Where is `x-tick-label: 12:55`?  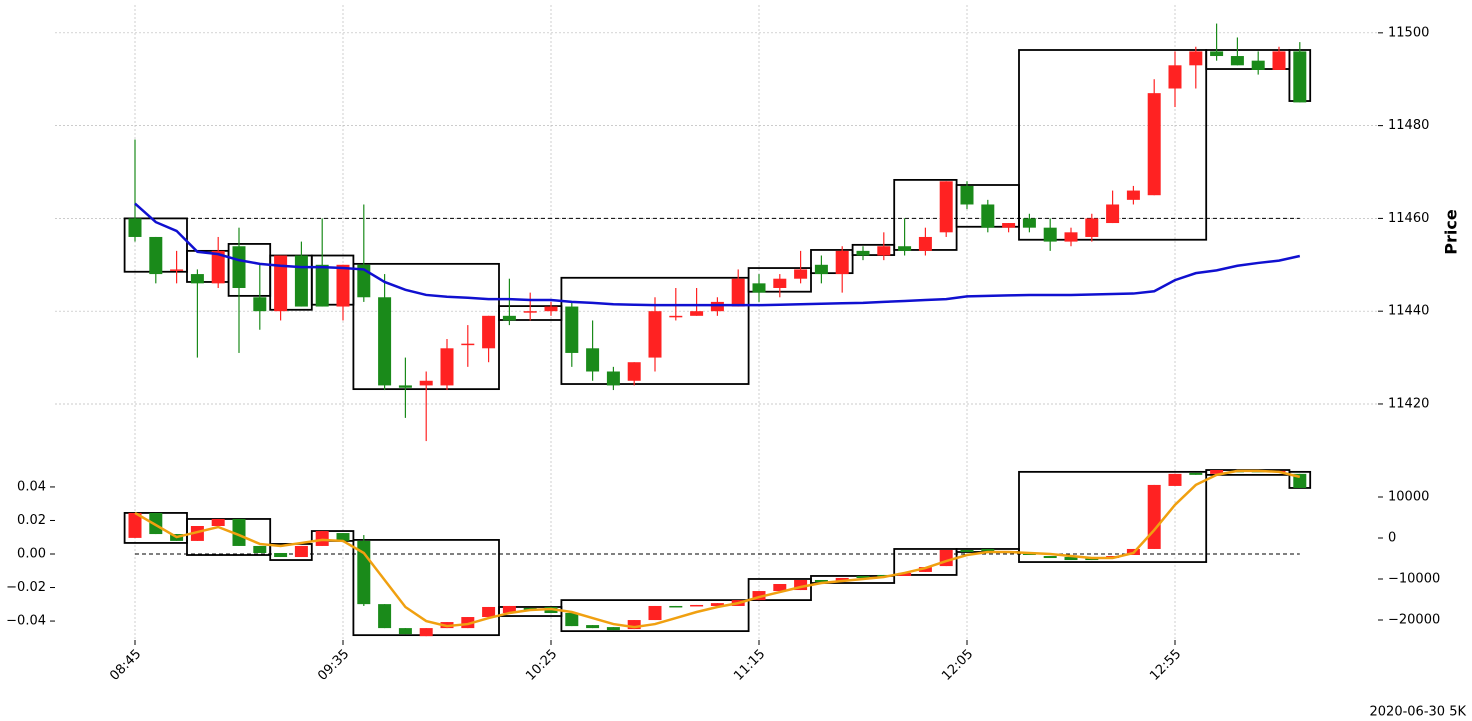
x-tick-label: 12:55 is located at coordinates (1165, 665).